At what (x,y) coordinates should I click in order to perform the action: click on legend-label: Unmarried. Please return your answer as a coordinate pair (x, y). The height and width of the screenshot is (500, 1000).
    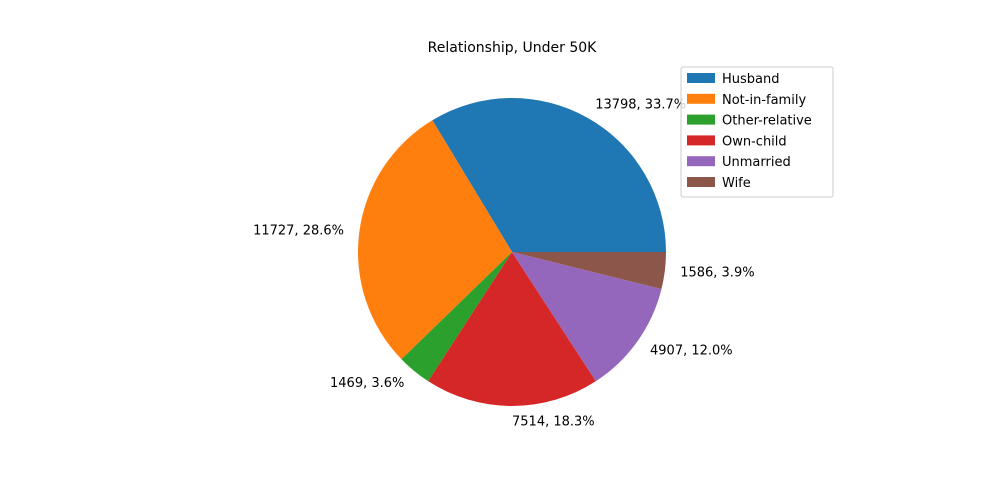
    Looking at the image, I should click on (756, 162).